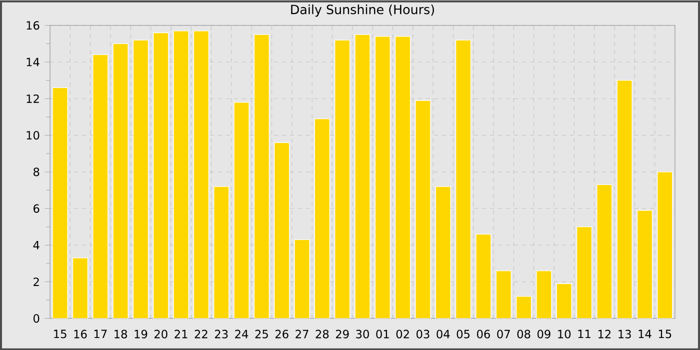 This screenshot has width=700, height=350. What do you see at coordinates (36, 281) in the screenshot?
I see `y-tick-label: 2` at bounding box center [36, 281].